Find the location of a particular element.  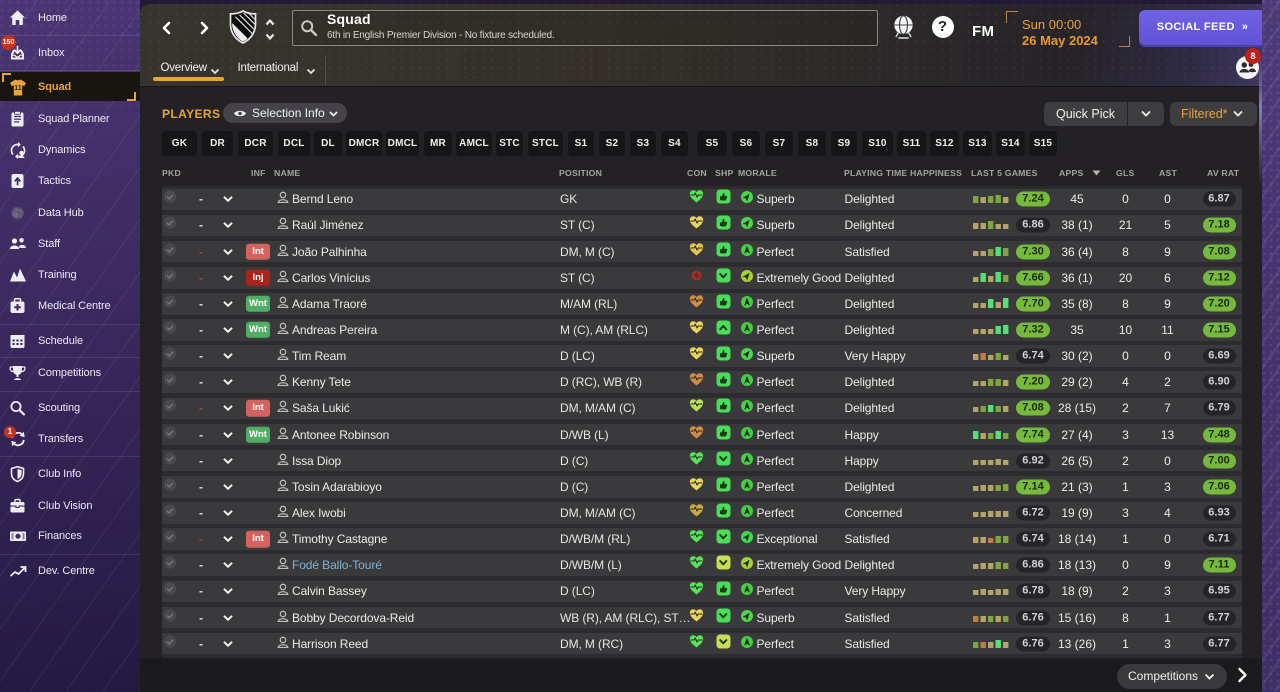

svg-text: 11 is located at coordinates (18, 88).